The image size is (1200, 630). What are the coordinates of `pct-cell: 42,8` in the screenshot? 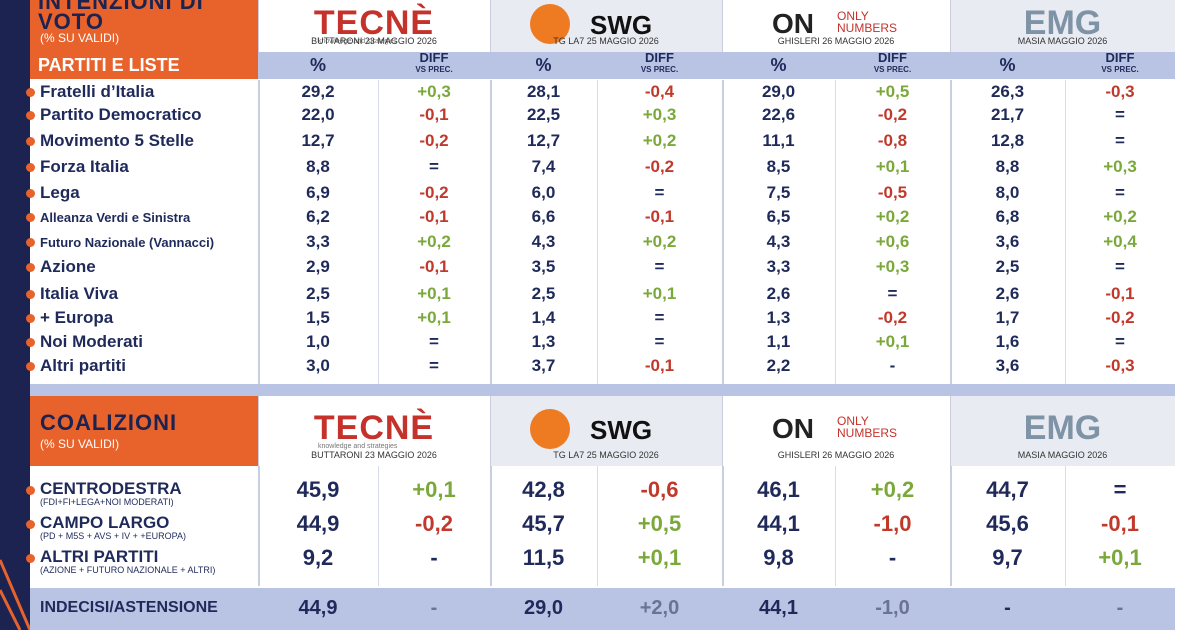 It's located at (543, 489).